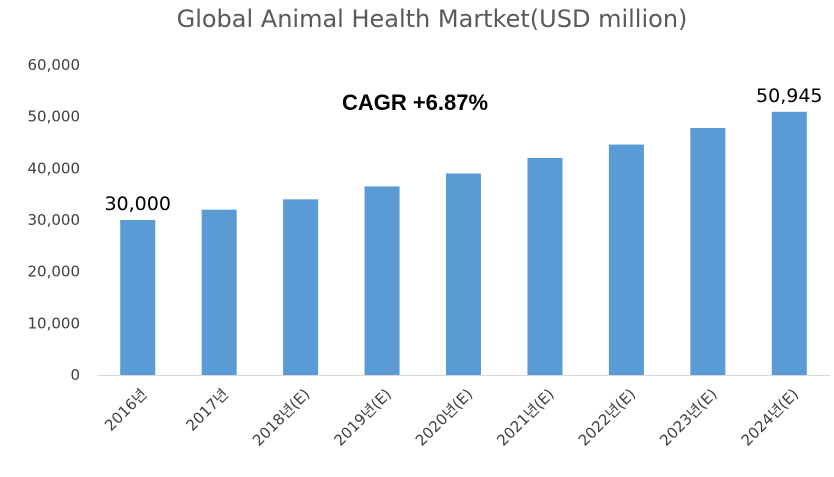 This screenshot has height=477, width=834. What do you see at coordinates (75, 375) in the screenshot?
I see `y-tick-label: 0` at bounding box center [75, 375].